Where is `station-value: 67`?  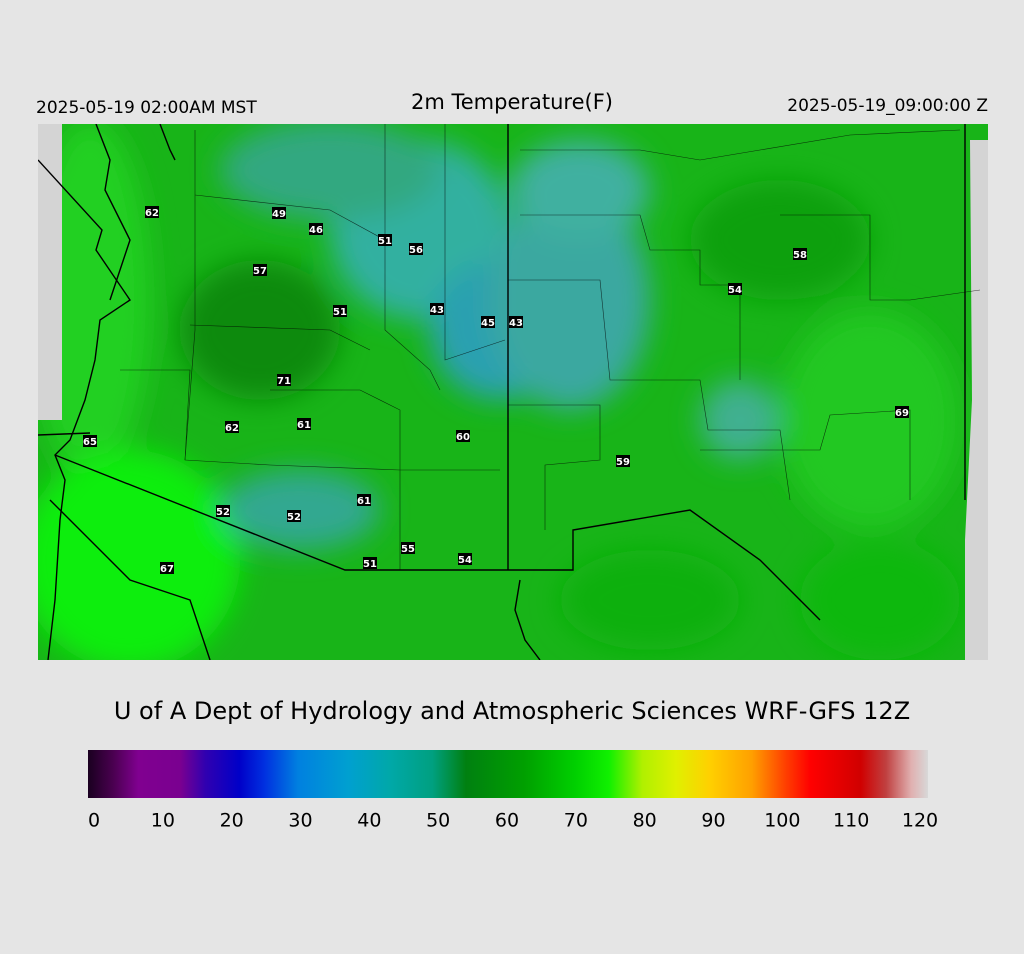
station-value: 67 is located at coordinates (167, 569).